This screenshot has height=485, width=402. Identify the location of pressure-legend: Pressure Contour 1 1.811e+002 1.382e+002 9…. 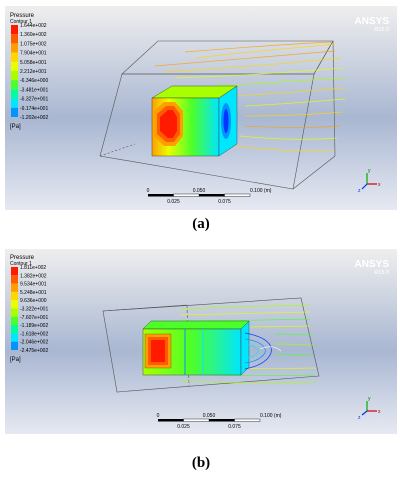
(29, 309).